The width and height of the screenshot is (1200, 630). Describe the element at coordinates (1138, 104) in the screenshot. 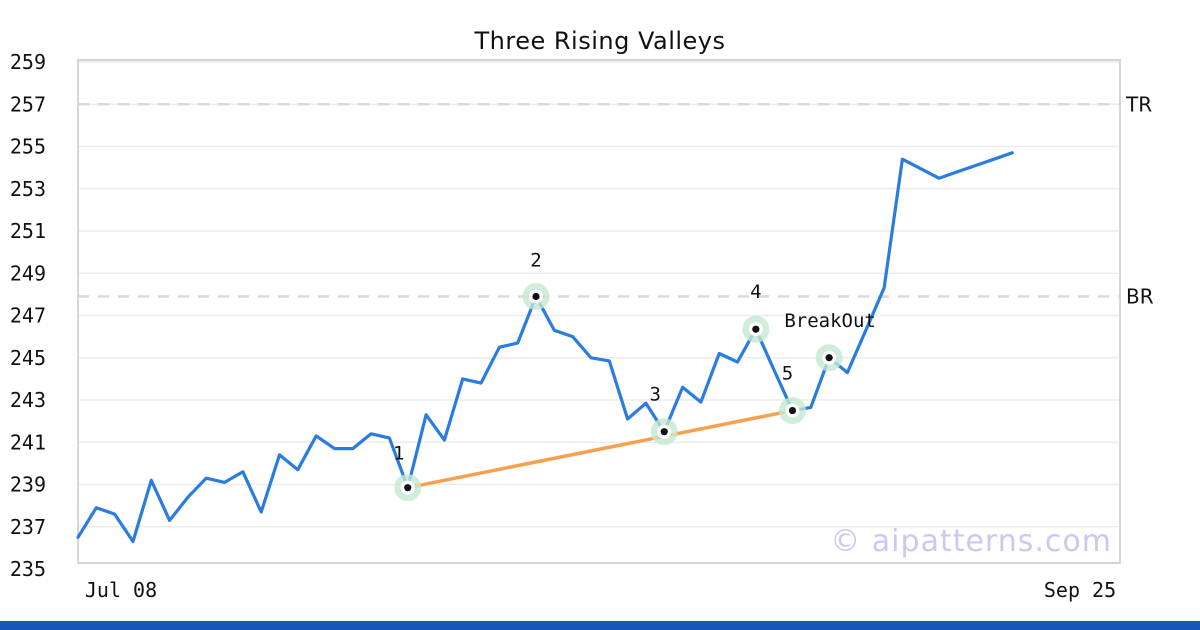

I see `level-label-TR: TR` at that location.